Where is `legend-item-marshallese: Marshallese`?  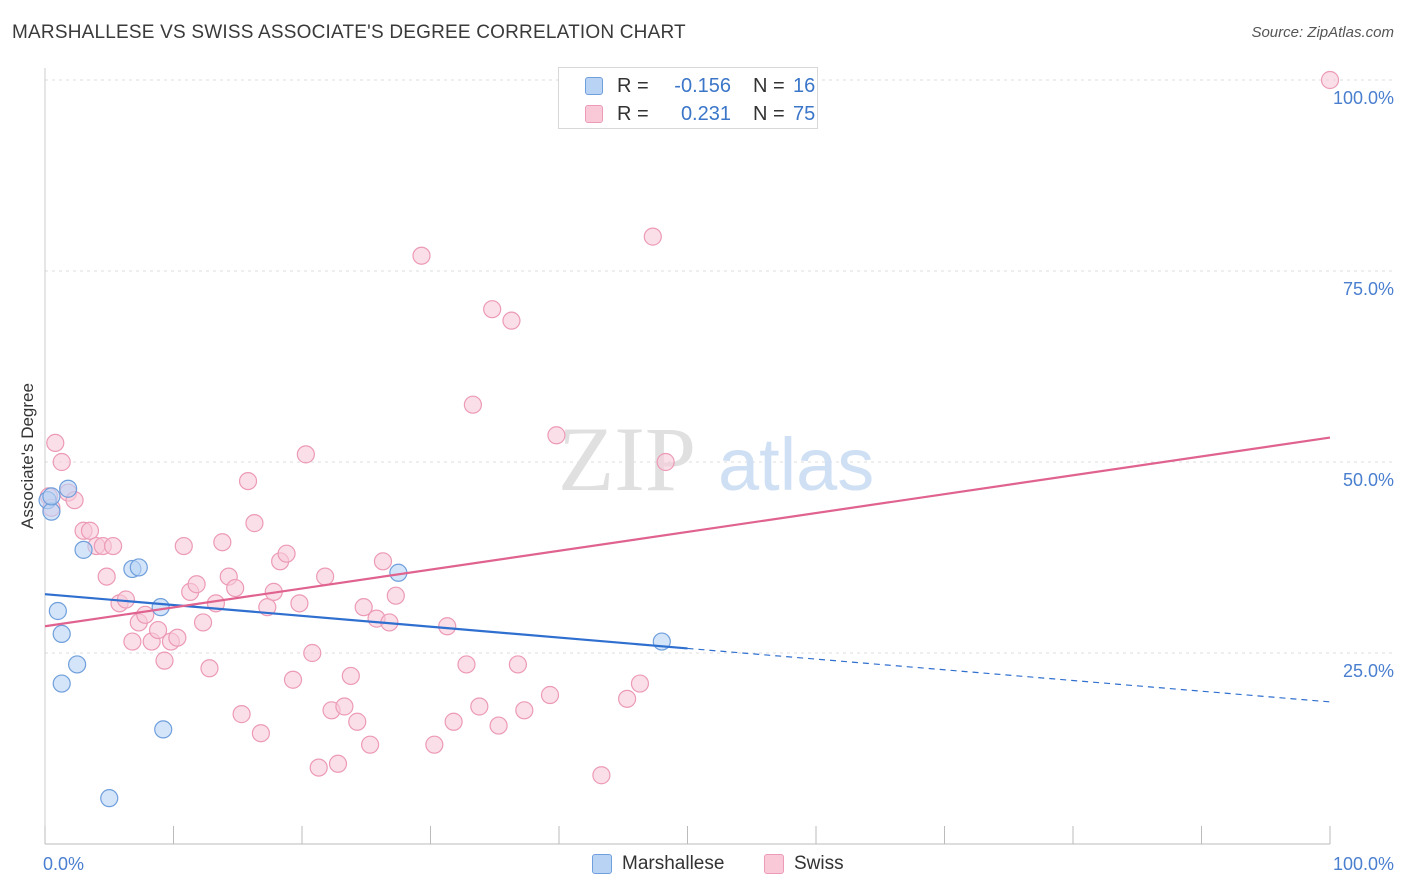 legend-item-marshallese: Marshallese is located at coordinates (658, 864).